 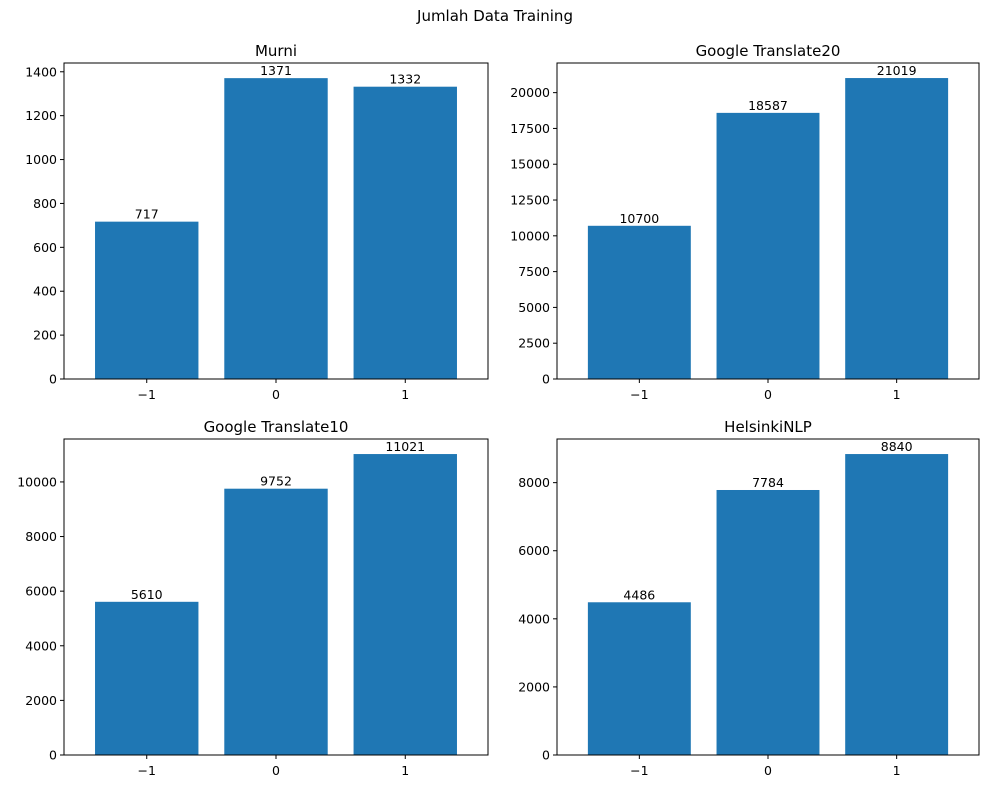 What do you see at coordinates (897, 446) in the screenshot?
I see `bar-value-label-3: 8840` at bounding box center [897, 446].